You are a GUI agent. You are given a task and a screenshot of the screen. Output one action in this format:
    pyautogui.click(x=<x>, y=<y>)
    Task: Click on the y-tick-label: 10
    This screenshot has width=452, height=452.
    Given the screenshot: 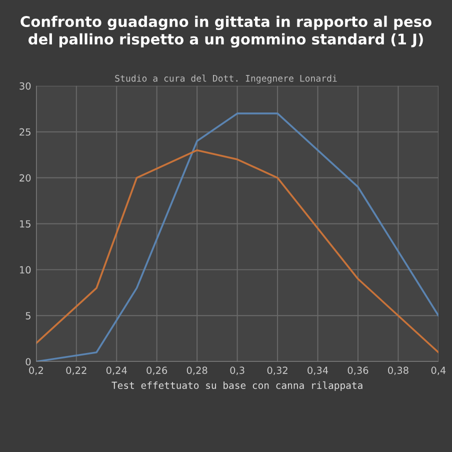 What is the action you would take?
    pyautogui.click(x=25, y=270)
    